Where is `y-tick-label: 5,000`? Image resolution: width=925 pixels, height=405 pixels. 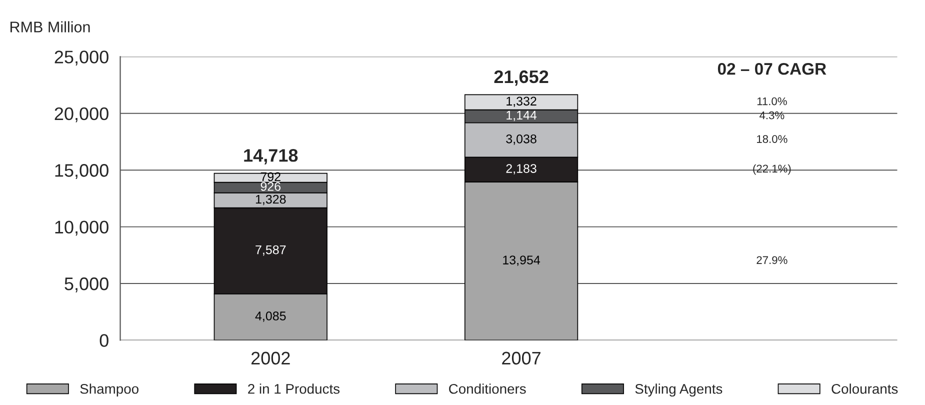
y-tick-label: 5,000 is located at coordinates (86, 284).